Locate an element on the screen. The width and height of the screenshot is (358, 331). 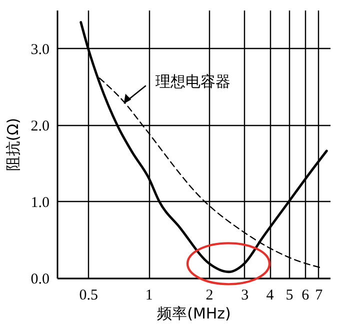
y-tick-label: 1.0 is located at coordinates (40, 202).